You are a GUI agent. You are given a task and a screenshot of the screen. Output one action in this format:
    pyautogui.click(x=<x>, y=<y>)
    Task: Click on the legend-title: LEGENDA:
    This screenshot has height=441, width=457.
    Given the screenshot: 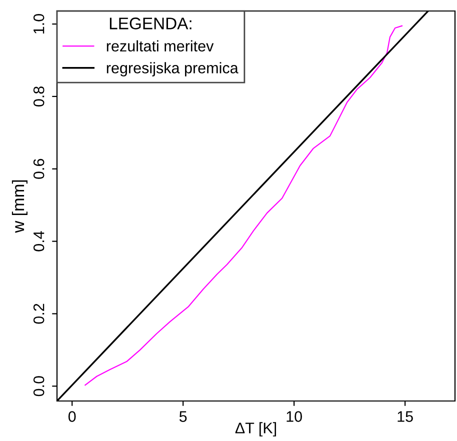 What is the action you would take?
    pyautogui.click(x=151, y=24)
    